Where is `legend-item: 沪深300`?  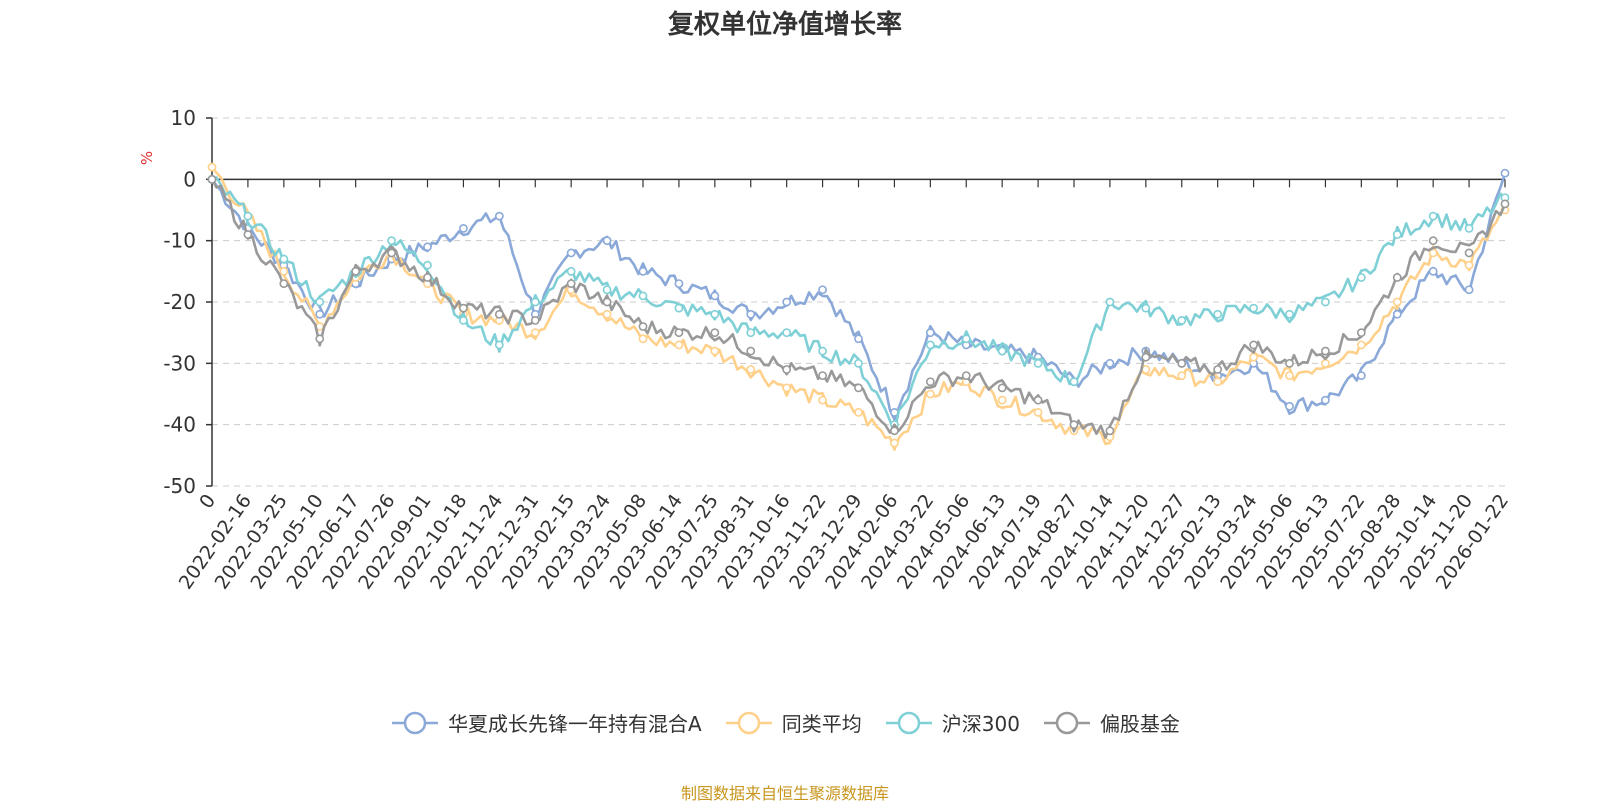
legend-item: 沪深300 is located at coordinates (952, 722).